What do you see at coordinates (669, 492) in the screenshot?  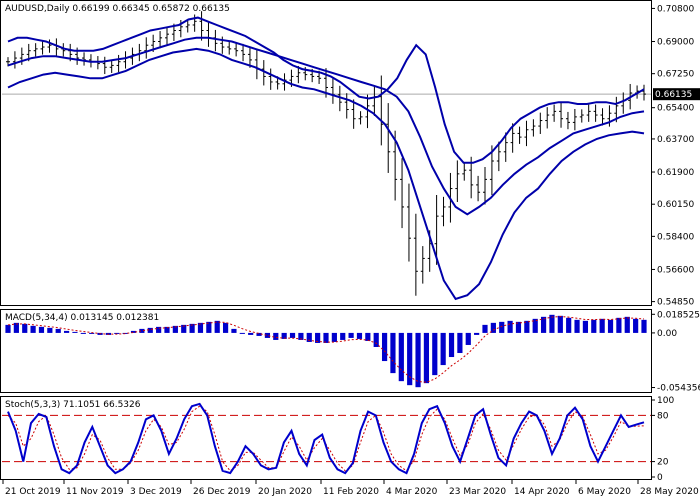 I see `x-tick-label: 28 May 2020` at bounding box center [669, 492].